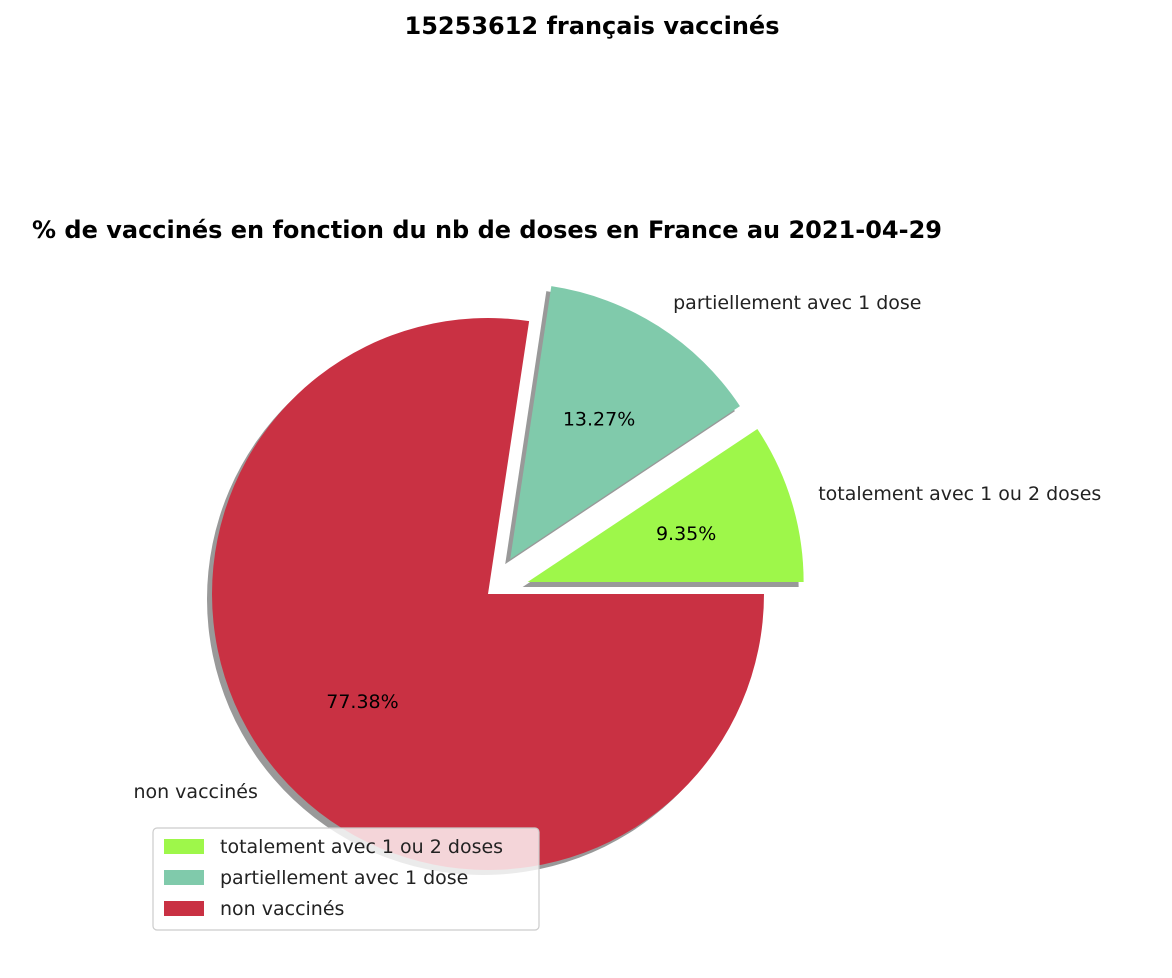 The height and width of the screenshot is (978, 1172). I want to click on legend-label-partiellement-avec-1-dose: partiellement avec 1 dose, so click(344, 878).